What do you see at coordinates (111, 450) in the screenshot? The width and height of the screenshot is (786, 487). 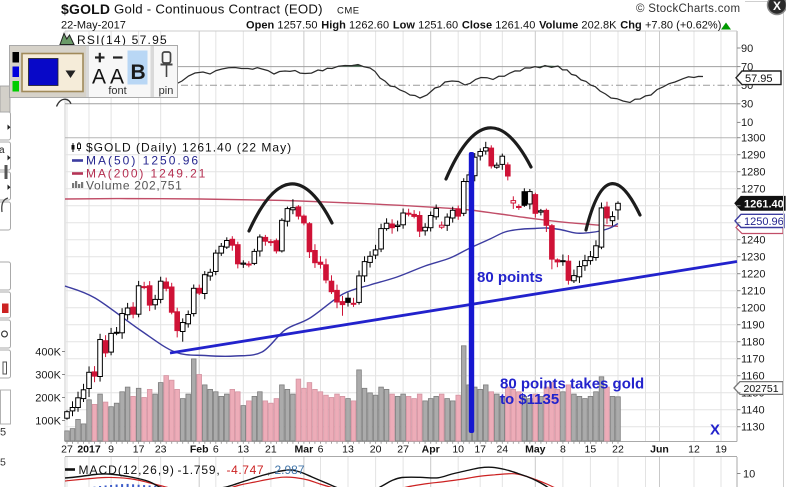 I see `svg-text: 9` at bounding box center [111, 450].